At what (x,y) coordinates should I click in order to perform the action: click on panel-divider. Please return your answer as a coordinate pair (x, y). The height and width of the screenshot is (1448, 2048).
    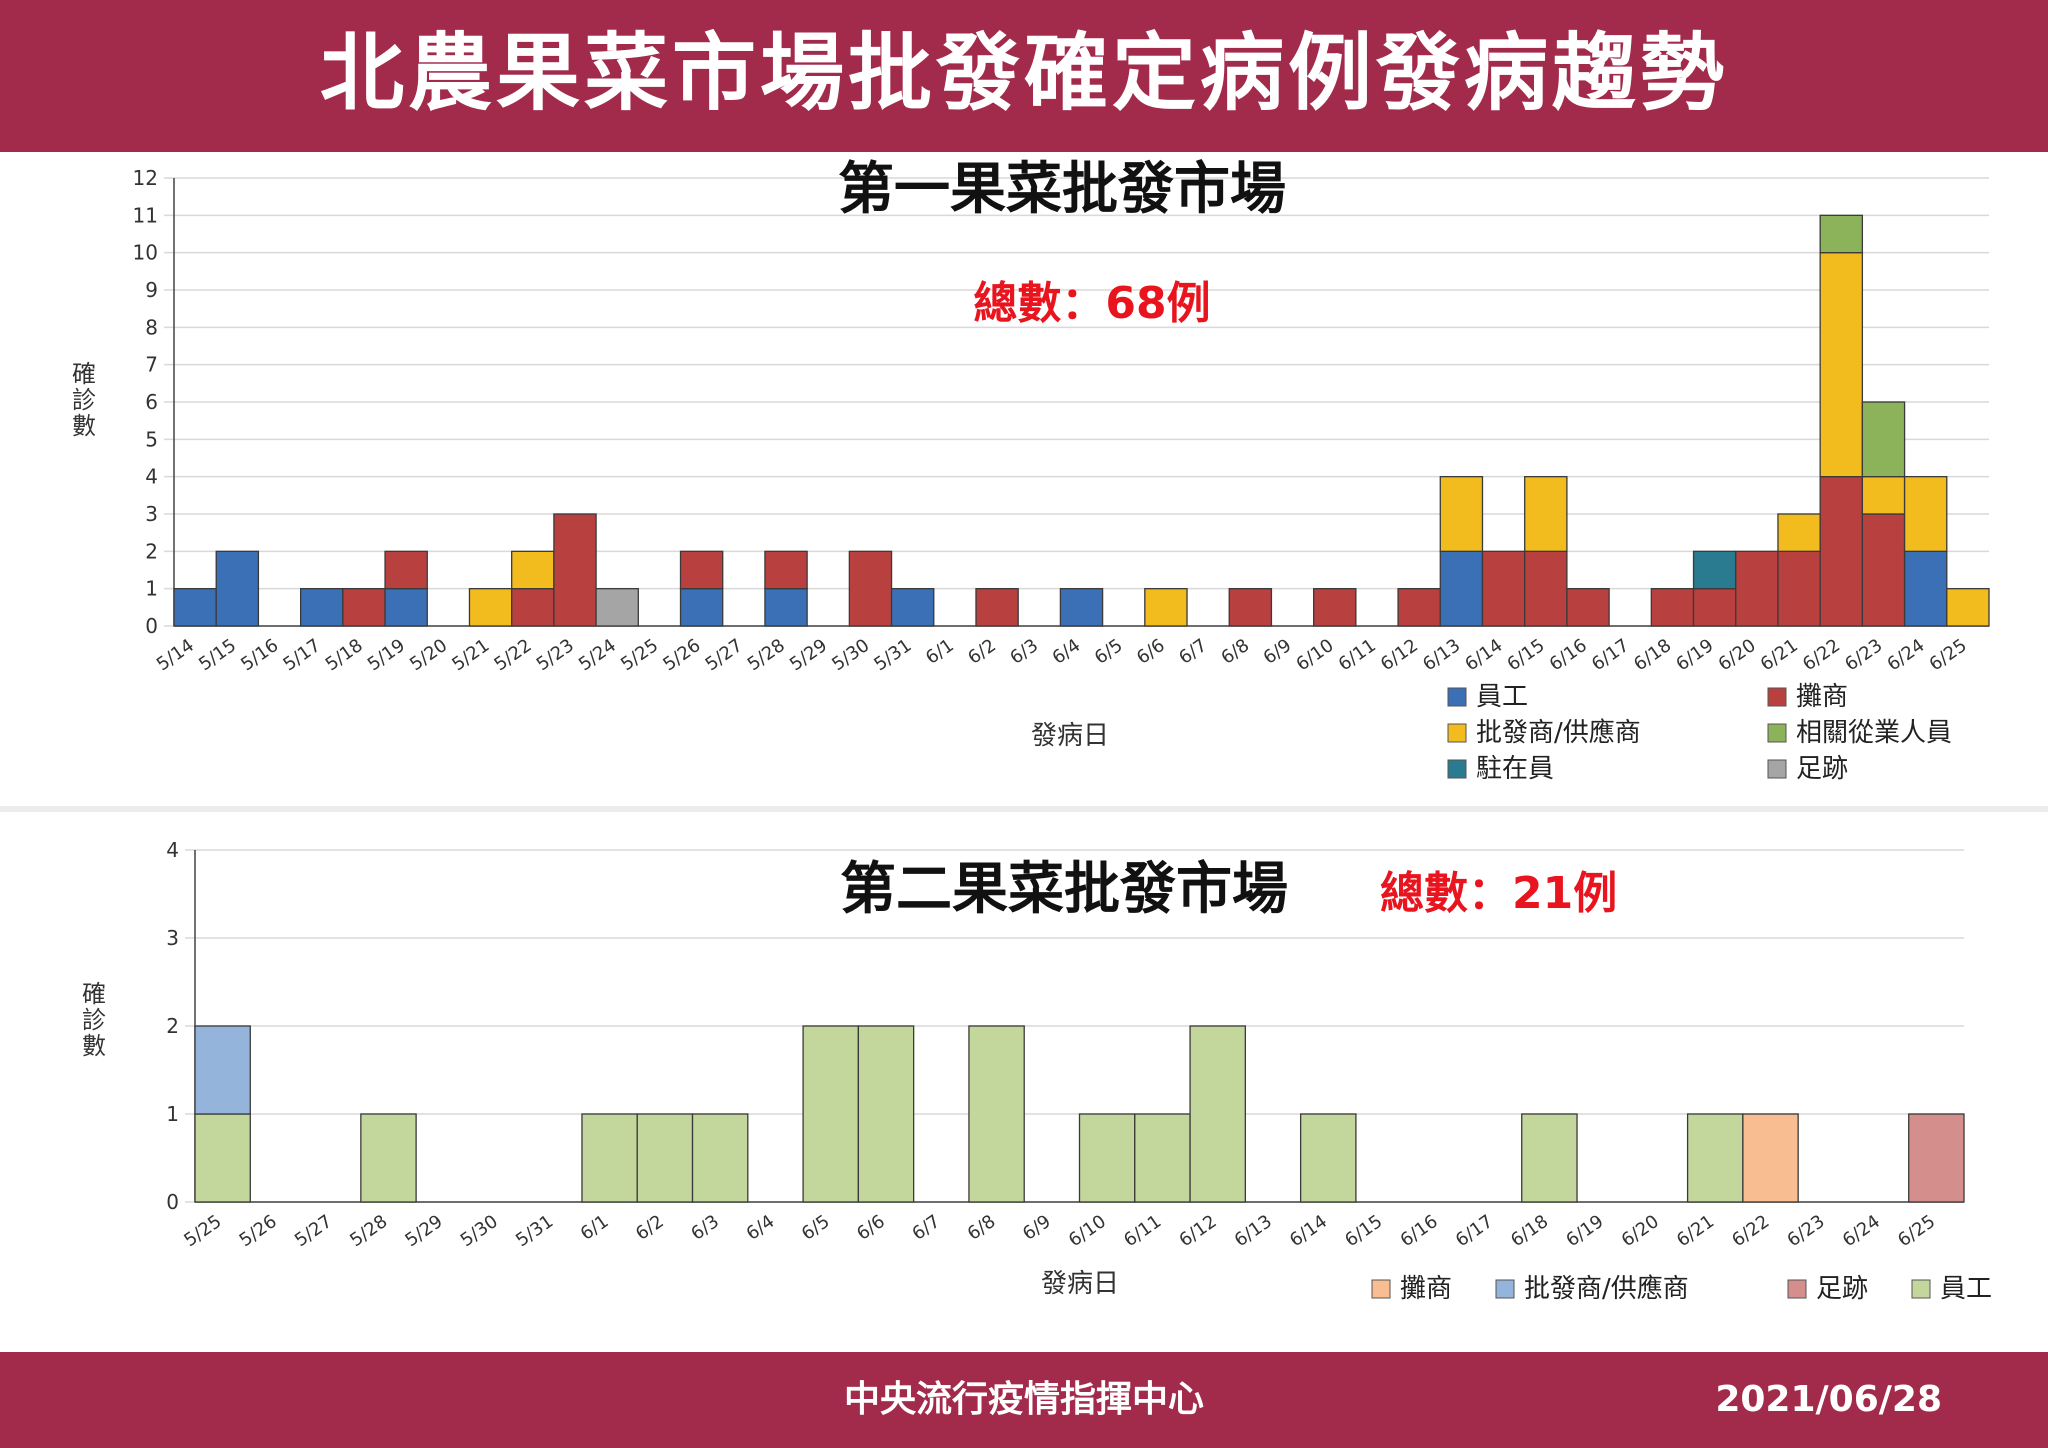
    Looking at the image, I should click on (1024, 809).